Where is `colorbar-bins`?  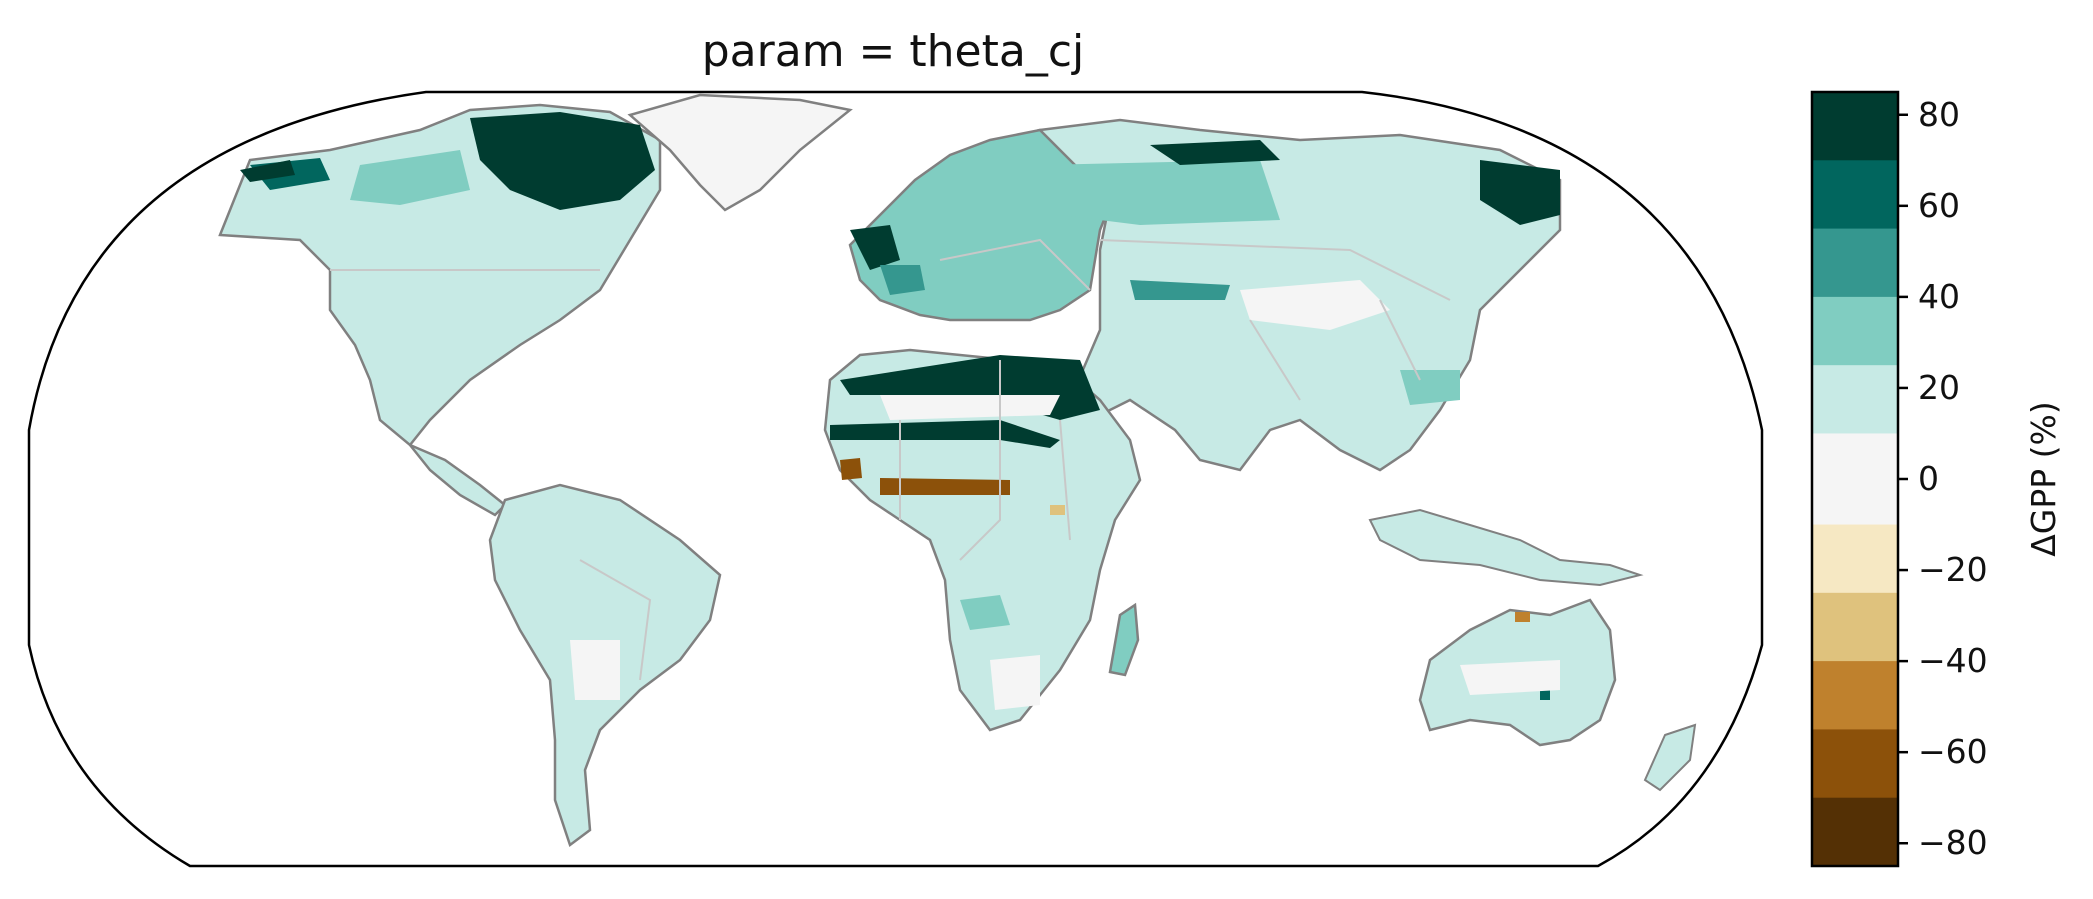 colorbar-bins is located at coordinates (1855, 479).